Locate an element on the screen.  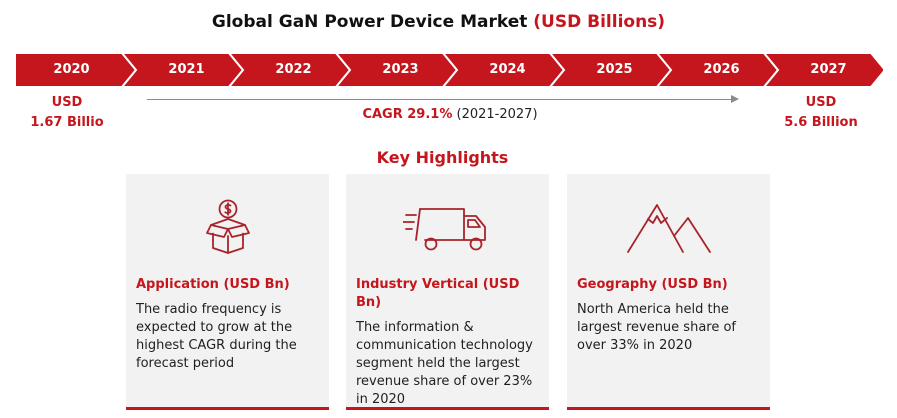
growth-arrow-head-icon is located at coordinates (735, 99).